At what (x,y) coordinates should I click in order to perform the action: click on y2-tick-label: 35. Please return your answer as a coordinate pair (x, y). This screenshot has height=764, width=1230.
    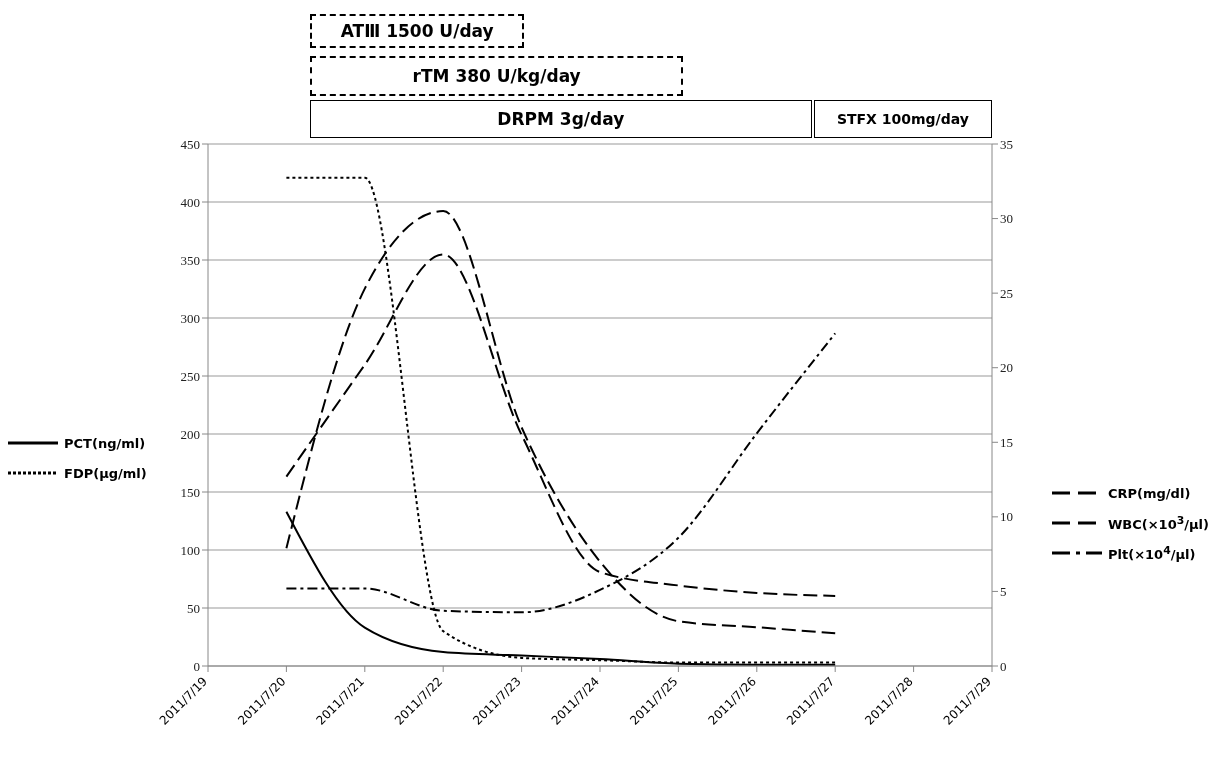
    Looking at the image, I should click on (1006, 144).